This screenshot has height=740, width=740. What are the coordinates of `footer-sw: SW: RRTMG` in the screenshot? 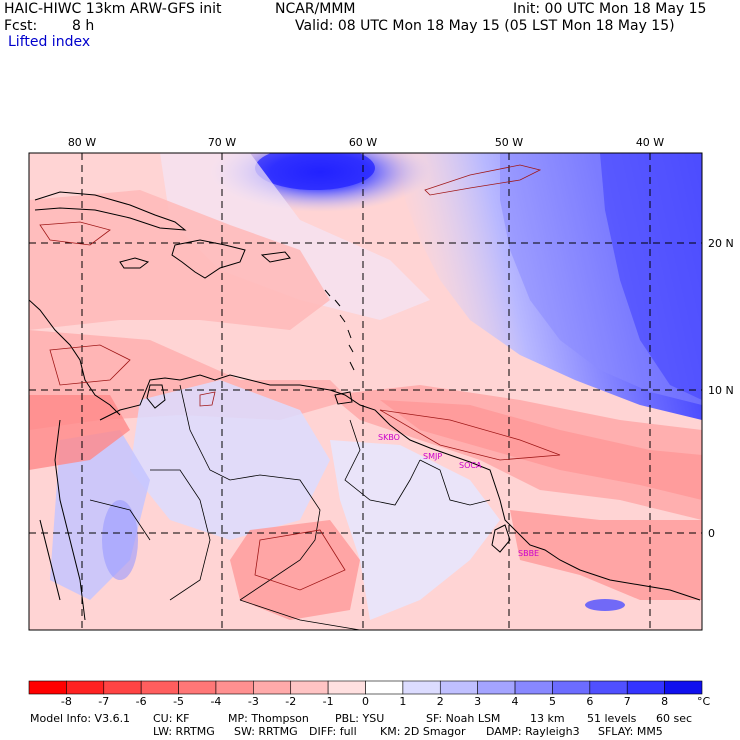 It's located at (266, 731).